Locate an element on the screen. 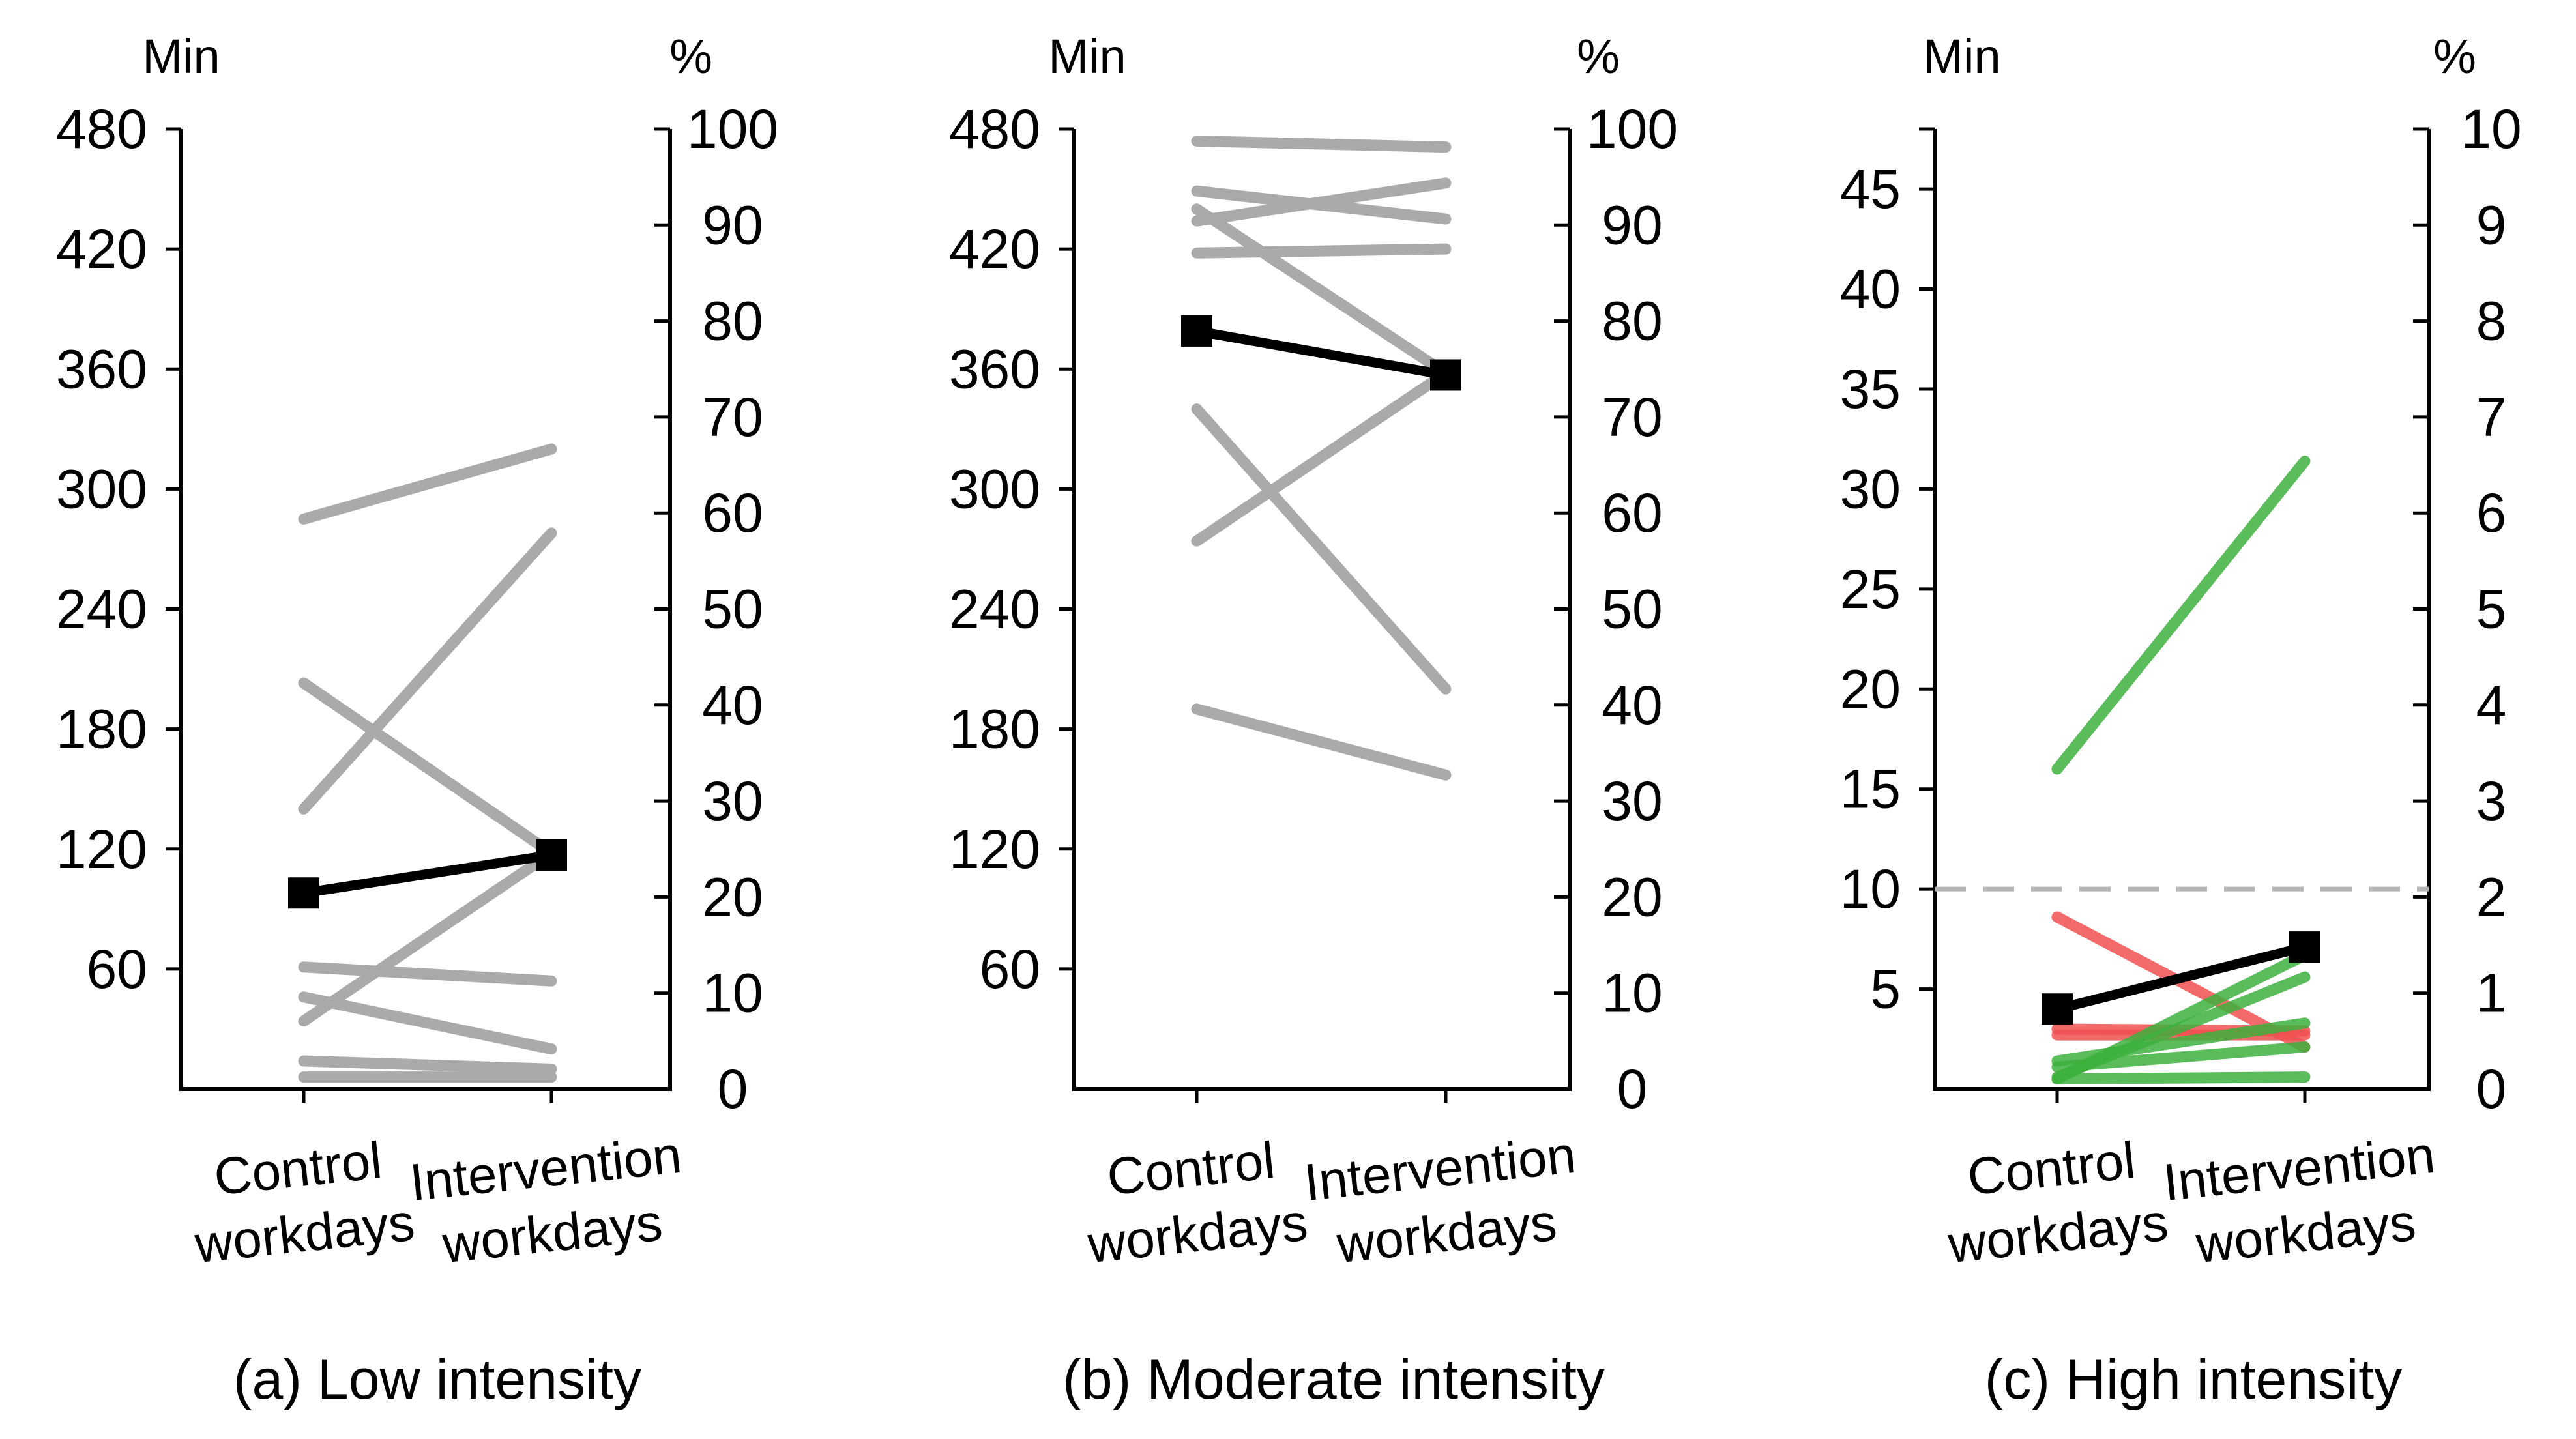  left-tick-label: 5 is located at coordinates (1885, 990).